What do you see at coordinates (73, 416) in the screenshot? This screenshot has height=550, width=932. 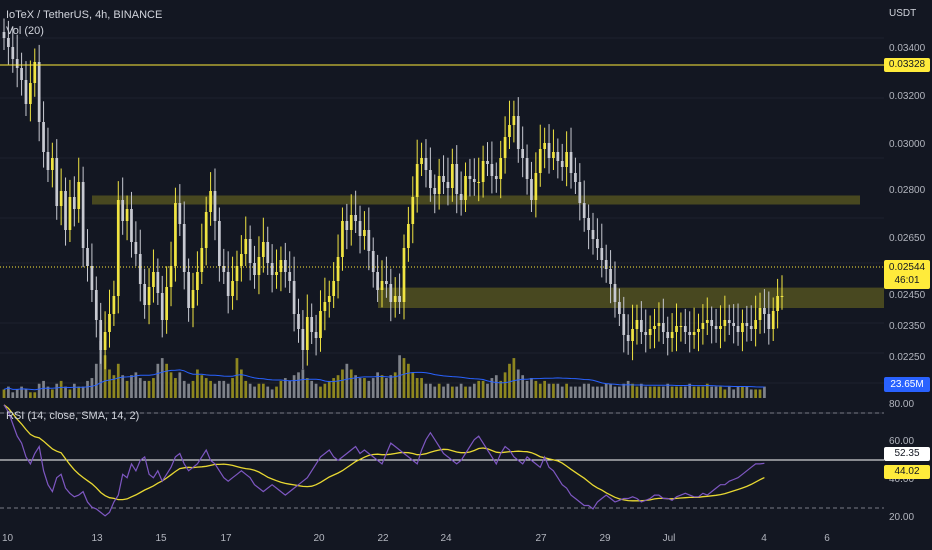 I see `rsi-indicator-label: RSI (14, close, SMA, 14, 2)` at bounding box center [73, 416].